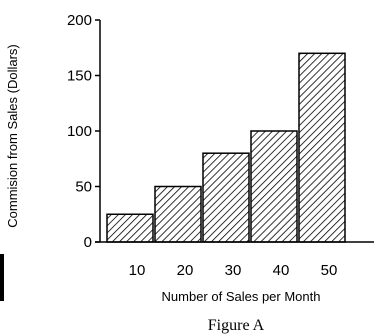  I want to click on y-tick-label: 50, so click(83, 187).